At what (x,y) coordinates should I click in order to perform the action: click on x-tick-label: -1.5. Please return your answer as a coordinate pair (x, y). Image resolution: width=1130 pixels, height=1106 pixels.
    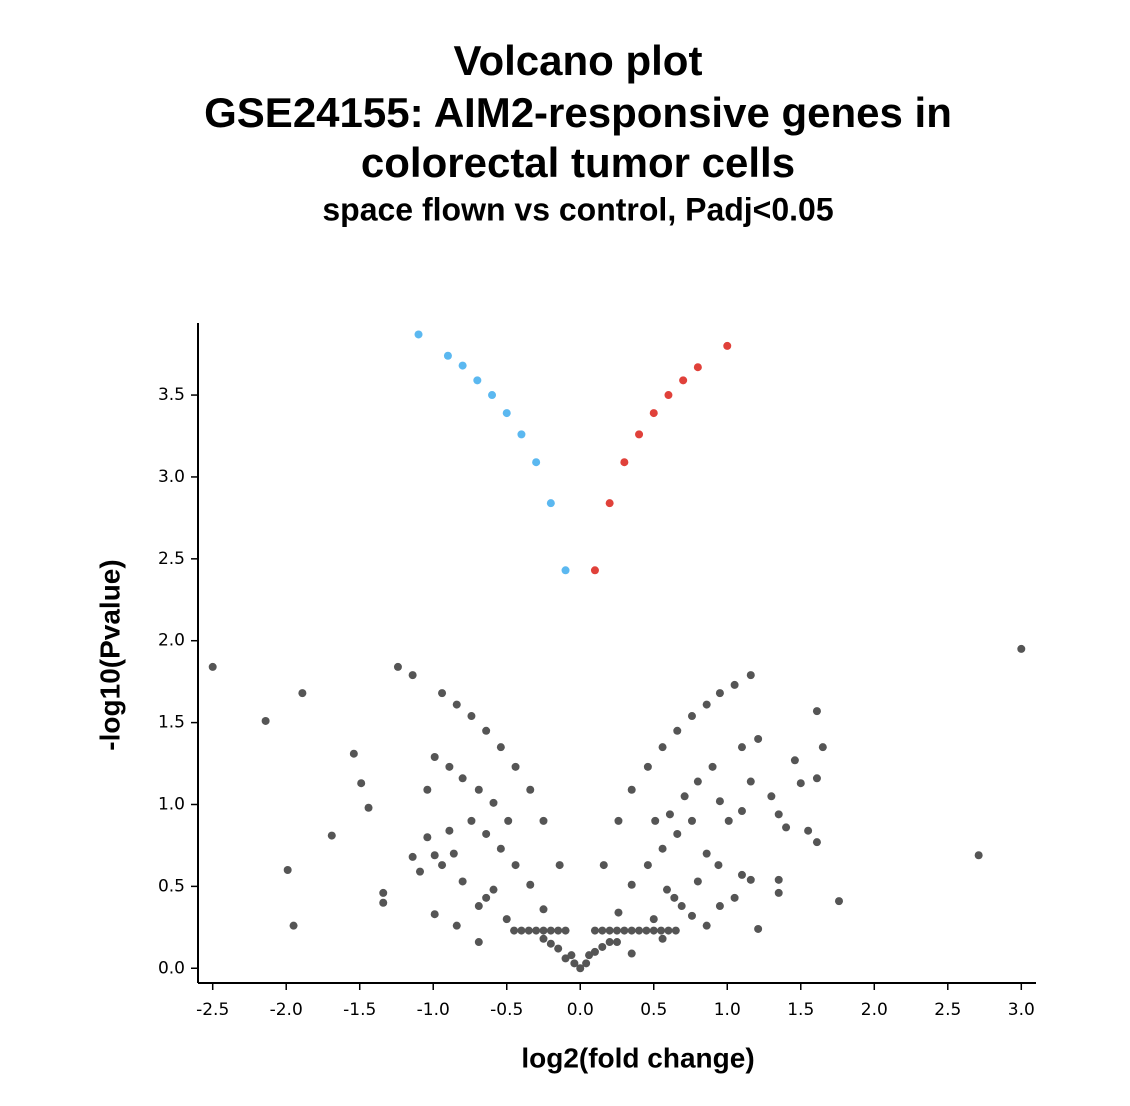
    Looking at the image, I should click on (359, 1010).